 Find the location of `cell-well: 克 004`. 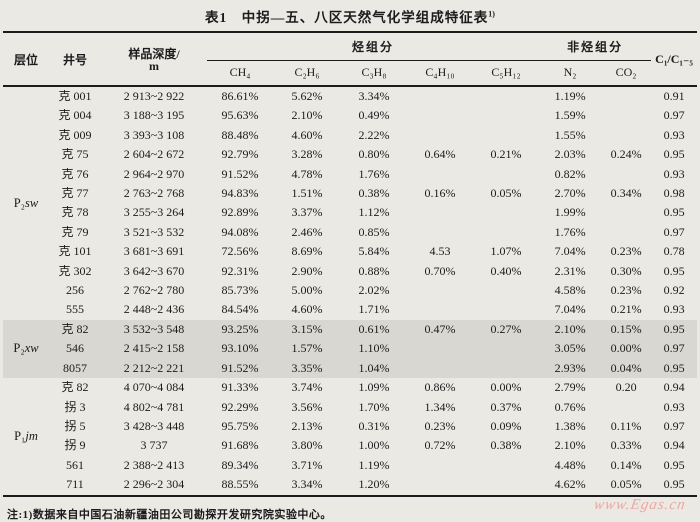

cell-well: 克 004 is located at coordinates (75, 115).